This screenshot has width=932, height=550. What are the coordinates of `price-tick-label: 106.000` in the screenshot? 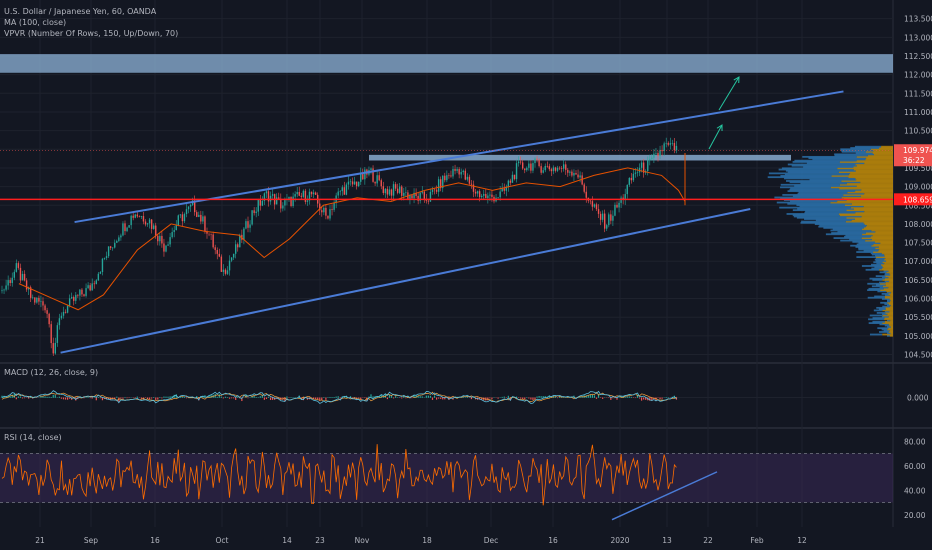 It's located at (918, 299).